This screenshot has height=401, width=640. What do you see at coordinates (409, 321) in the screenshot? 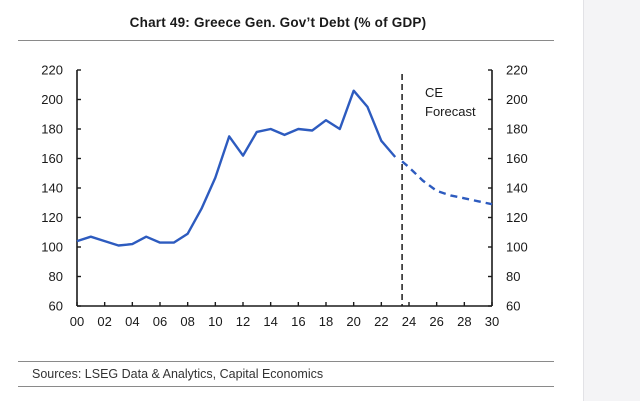
I see `x-tick-label: 24` at bounding box center [409, 321].